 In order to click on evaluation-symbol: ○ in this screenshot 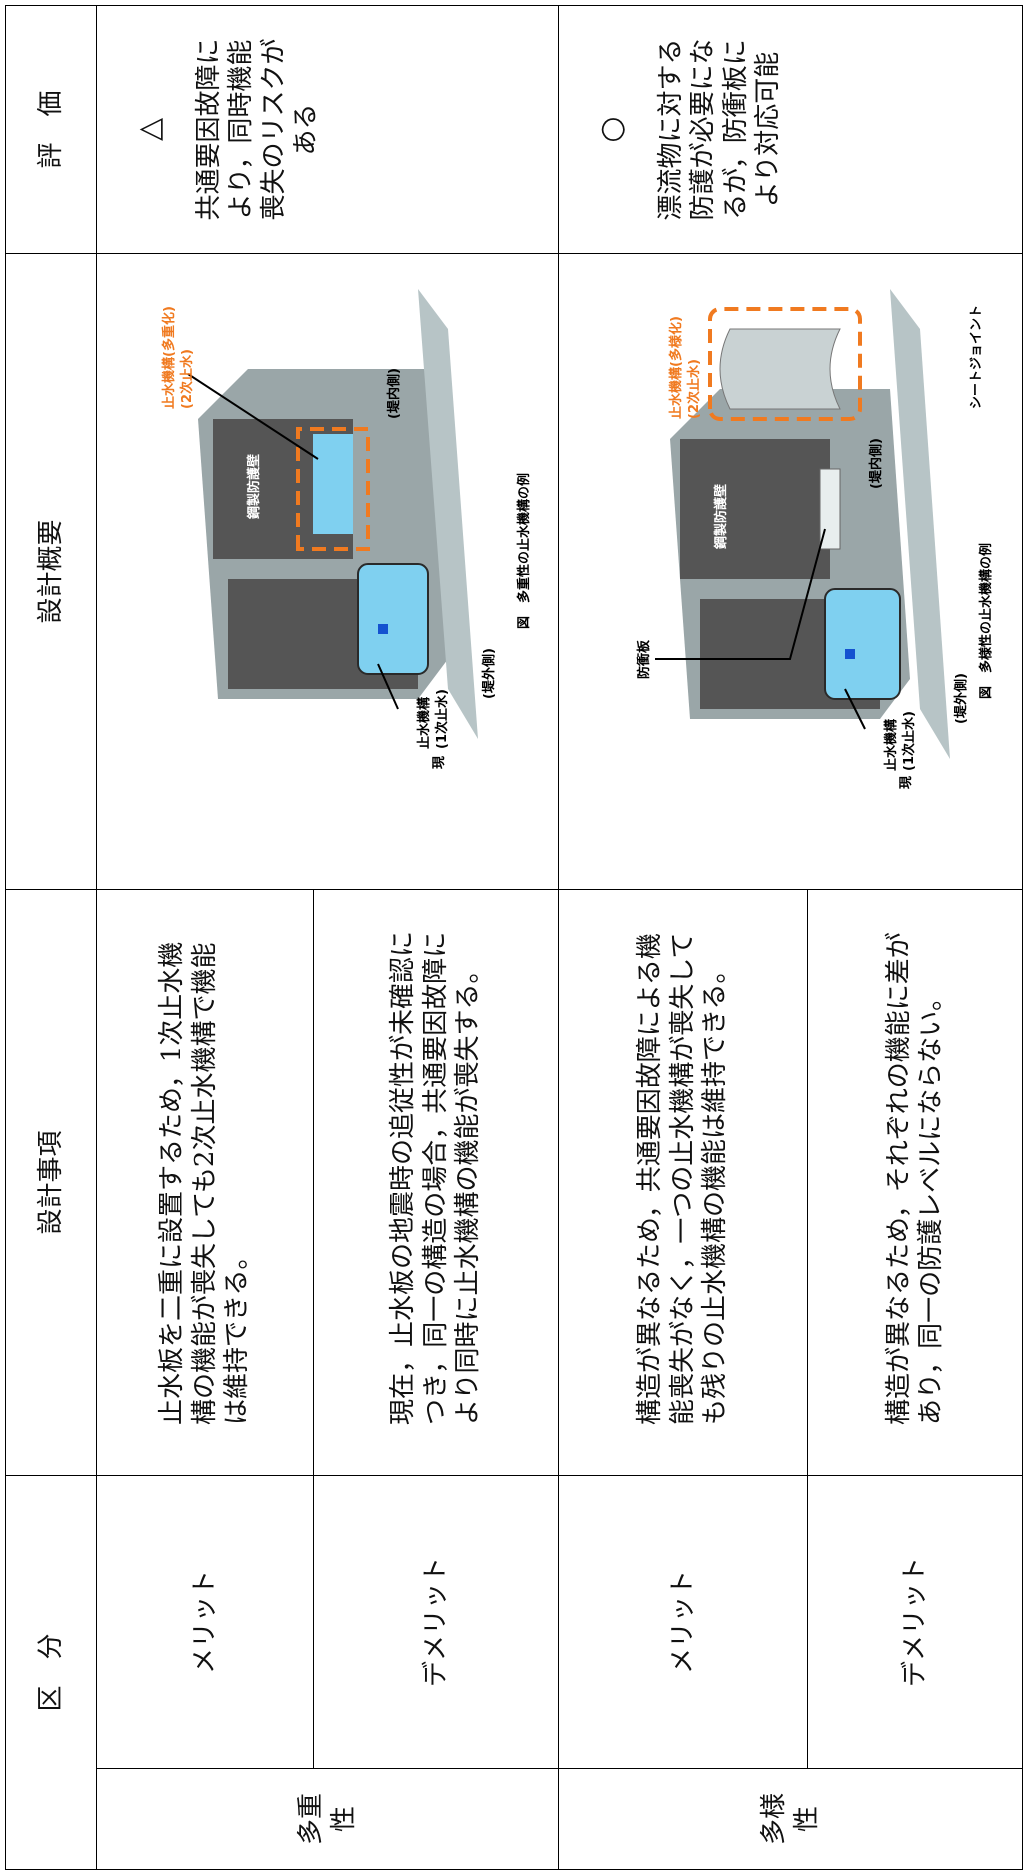, I will do `click(611, 129)`.